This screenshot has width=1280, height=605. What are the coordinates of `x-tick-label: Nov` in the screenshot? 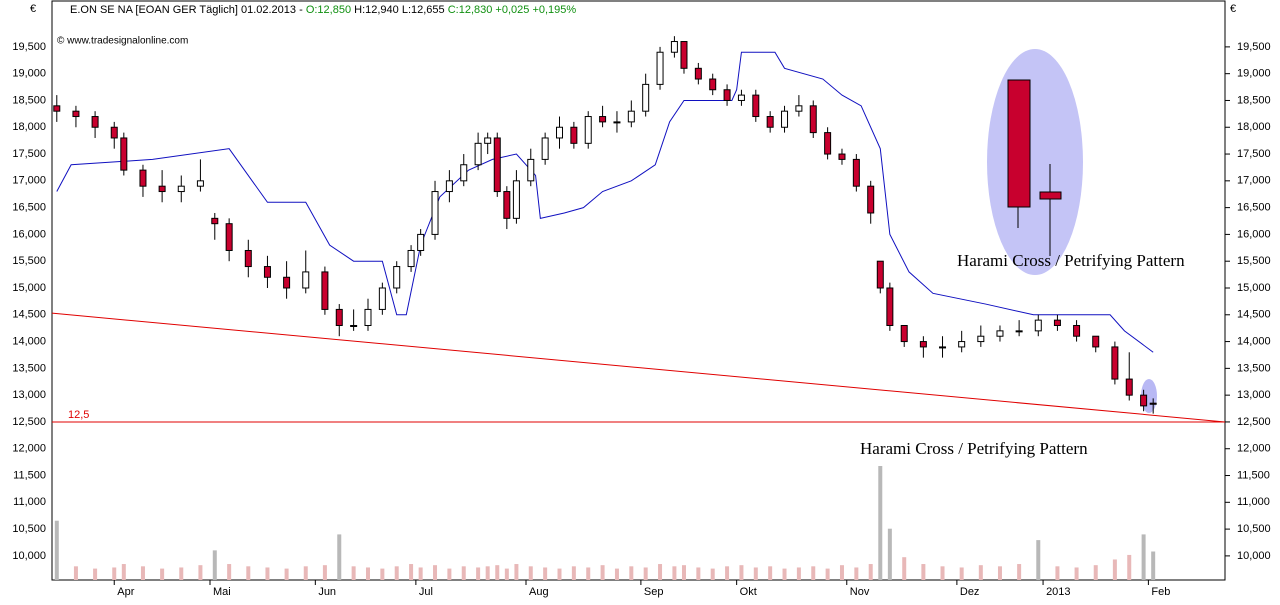 It's located at (860, 592).